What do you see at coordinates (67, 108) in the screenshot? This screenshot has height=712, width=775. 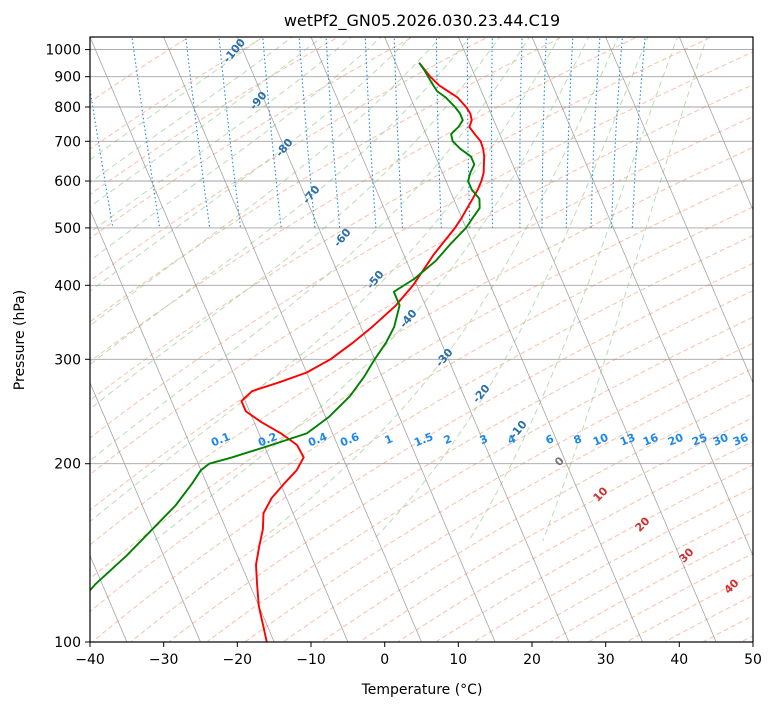 I see `y-tick-label: 800` at bounding box center [67, 108].